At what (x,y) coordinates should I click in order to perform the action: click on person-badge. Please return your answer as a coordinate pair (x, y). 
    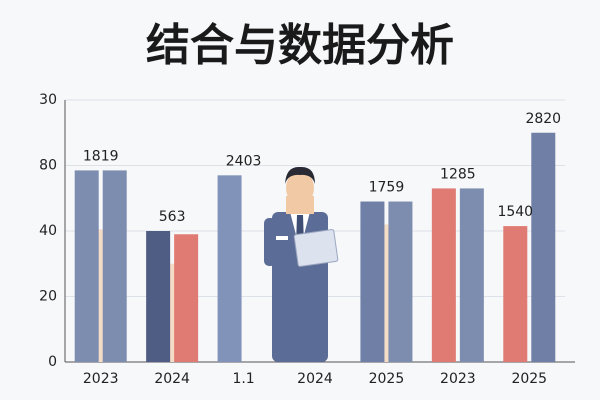
    Looking at the image, I should click on (282, 238).